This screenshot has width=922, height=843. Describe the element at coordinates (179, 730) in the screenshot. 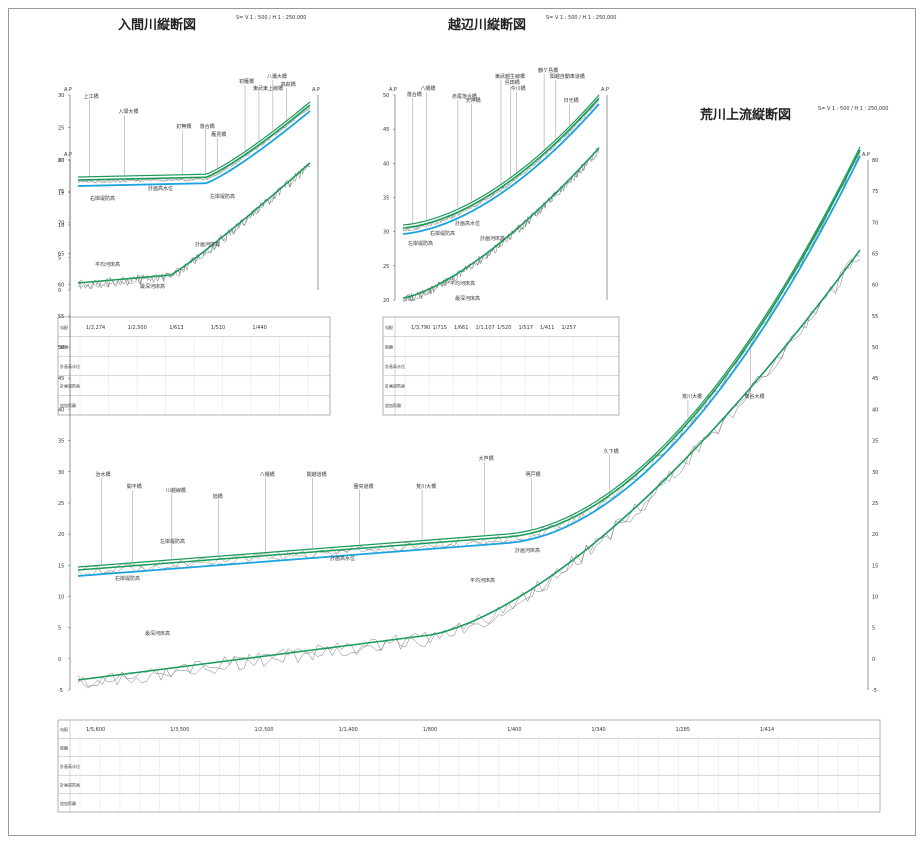

I see `arakawa-slope-label: 1/3,500` at that location.